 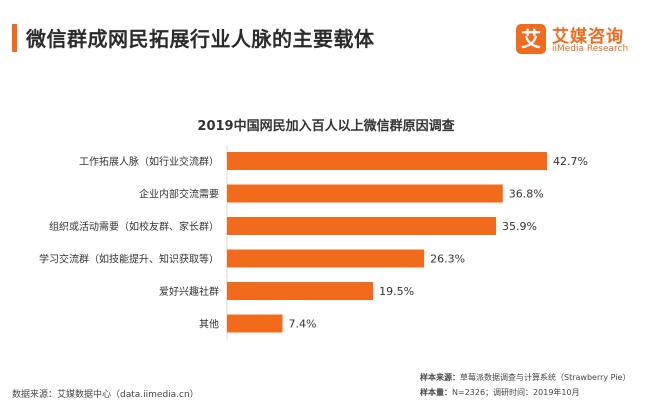 I want to click on page-title: 微信群成网民拓展行业人脉的主要载体, so click(x=200, y=39).